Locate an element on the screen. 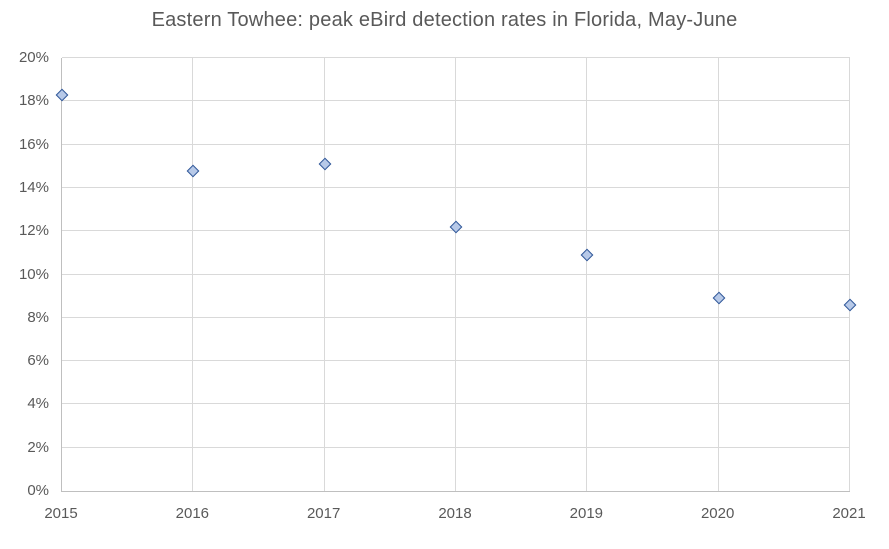 The height and width of the screenshot is (549, 889). y-axis-tick-label: 4% is located at coordinates (38, 404).